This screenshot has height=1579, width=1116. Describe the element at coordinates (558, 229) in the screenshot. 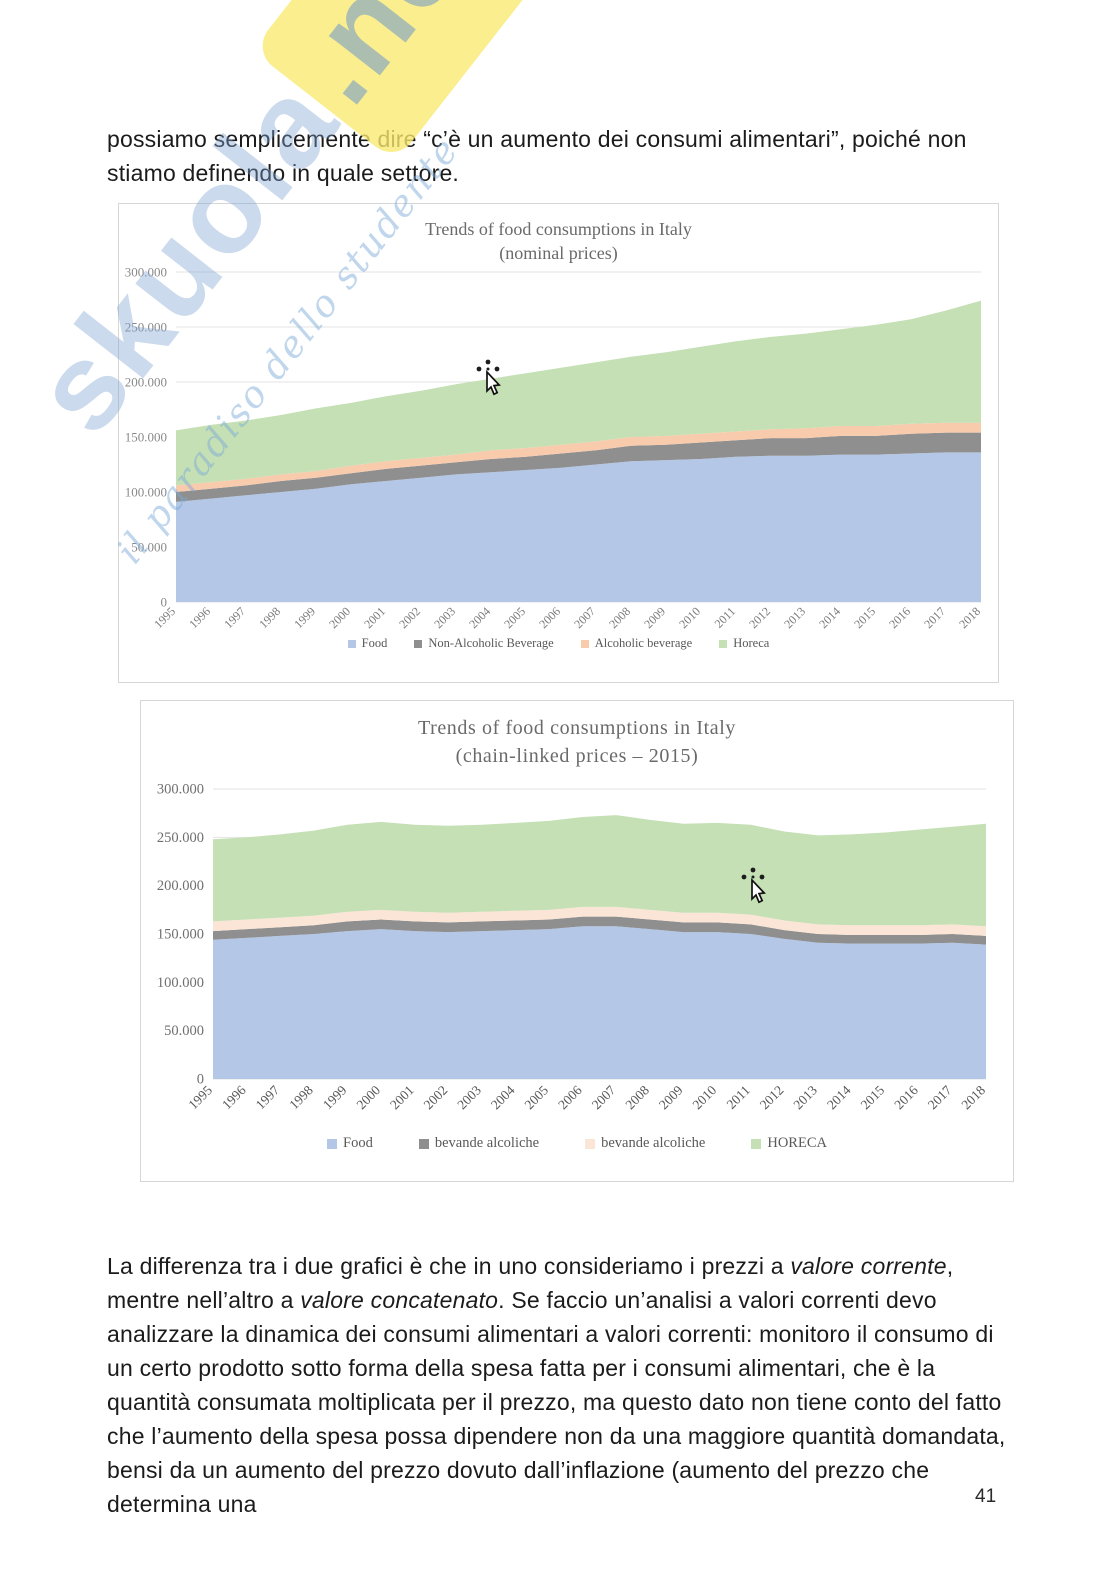

I see `chart-1-title-line: Trends of food consumptions in Italy` at that location.